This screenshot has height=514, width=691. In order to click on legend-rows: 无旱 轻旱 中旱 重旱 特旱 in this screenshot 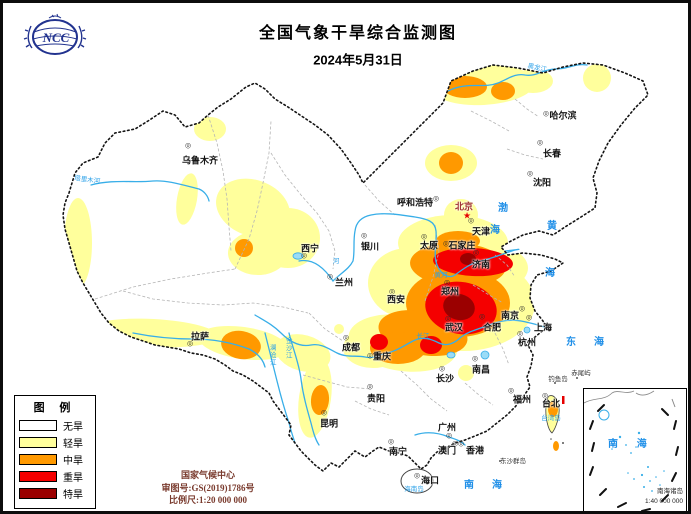, I will do `click(55, 459)`.